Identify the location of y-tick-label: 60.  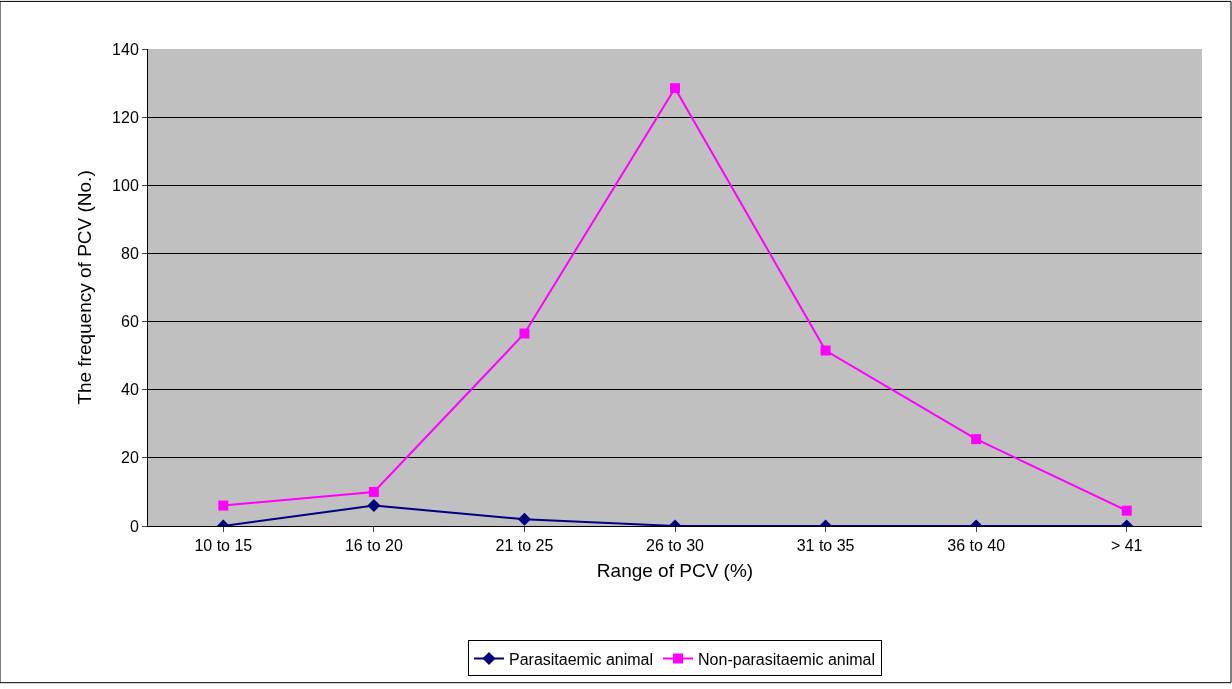
(130, 322).